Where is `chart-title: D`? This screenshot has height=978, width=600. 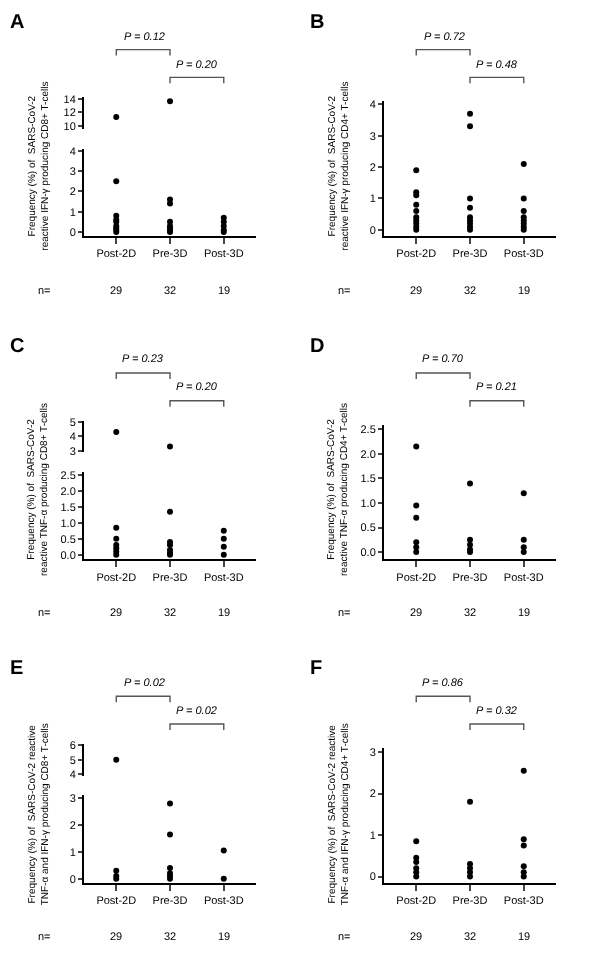
chart-title: D is located at coordinates (317, 347).